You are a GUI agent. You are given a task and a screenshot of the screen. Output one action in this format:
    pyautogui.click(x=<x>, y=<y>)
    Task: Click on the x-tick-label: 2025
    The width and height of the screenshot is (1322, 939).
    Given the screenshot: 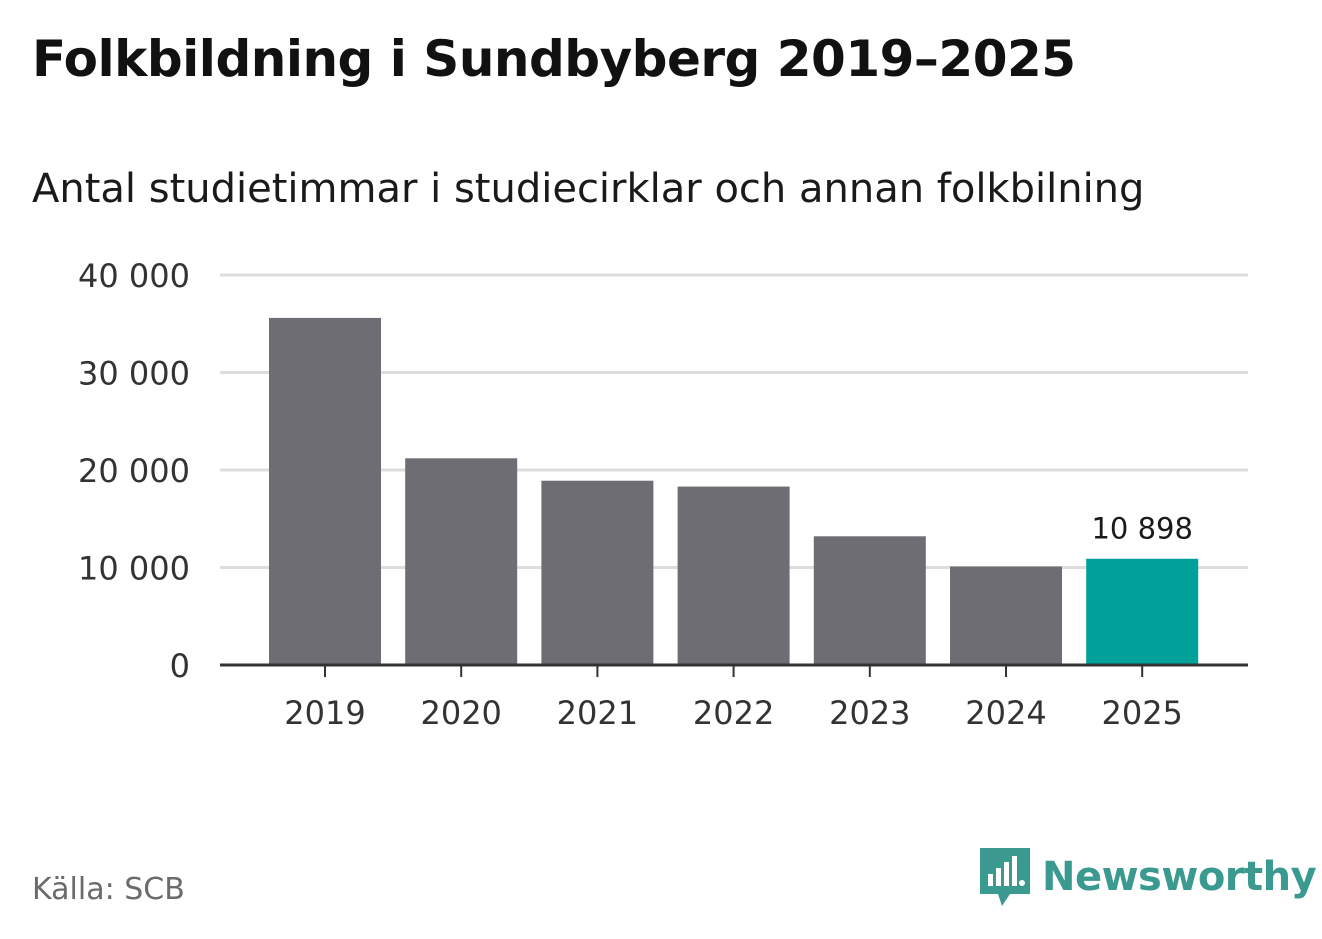 What is the action you would take?
    pyautogui.click(x=1141, y=713)
    